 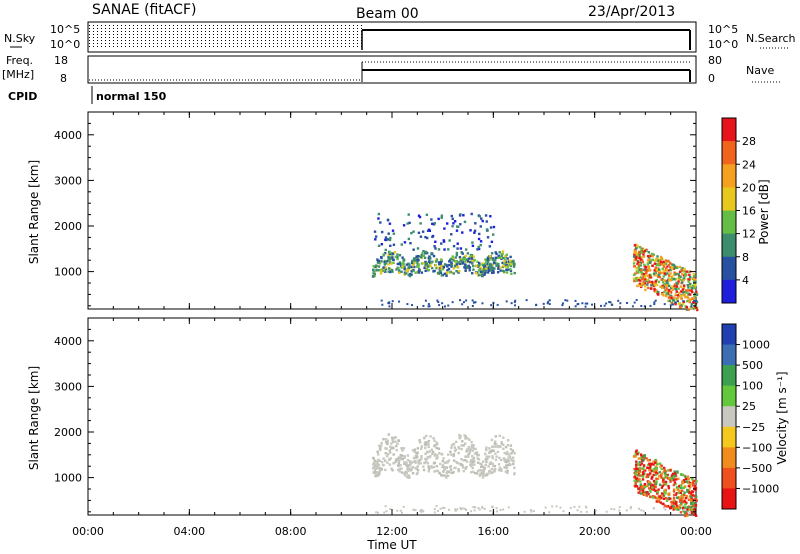 I want to click on colorbar-tick-label: 100, so click(x=752, y=386).